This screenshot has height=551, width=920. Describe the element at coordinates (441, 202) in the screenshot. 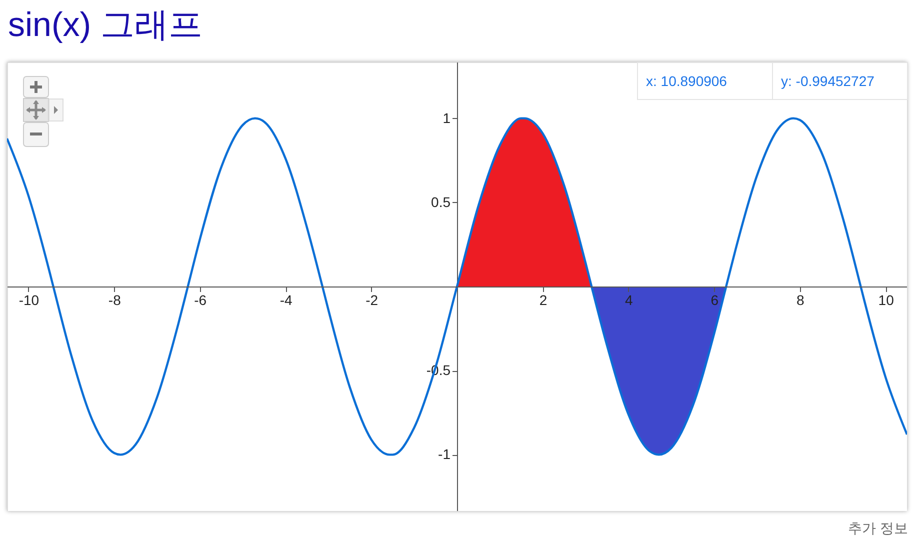

I see `y-tick-label: 0.5` at that location.